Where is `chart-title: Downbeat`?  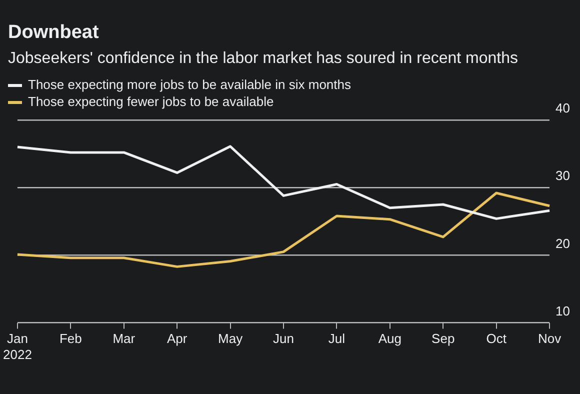 chart-title: Downbeat is located at coordinates (53, 33).